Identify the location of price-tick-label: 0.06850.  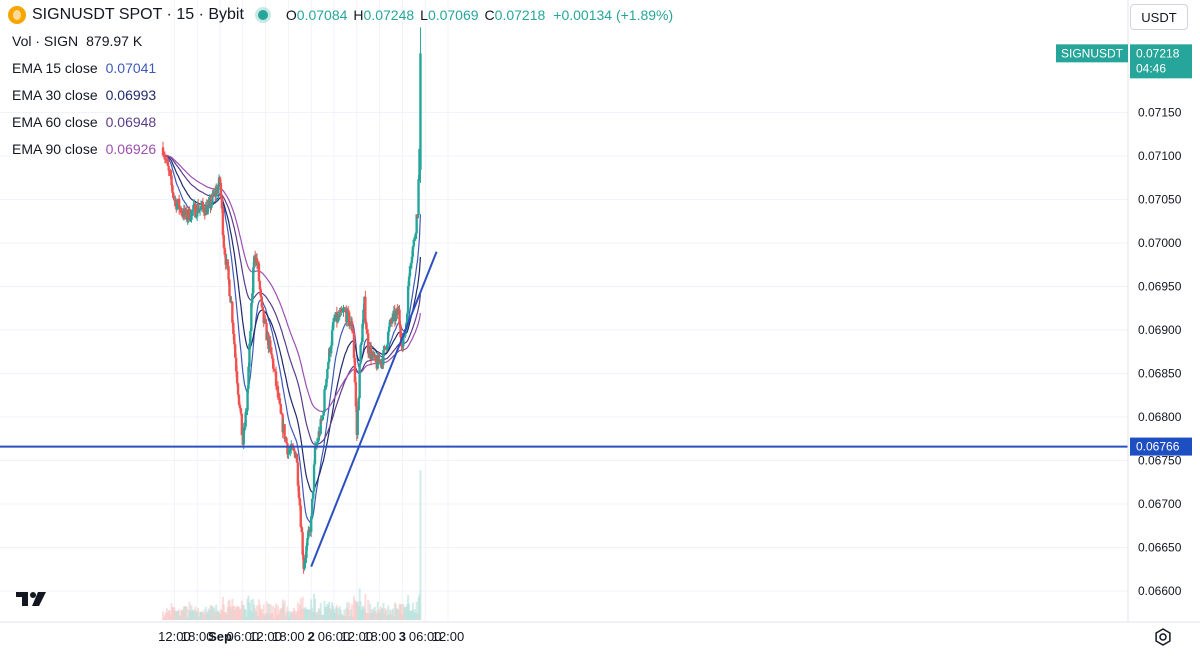
(1160, 374).